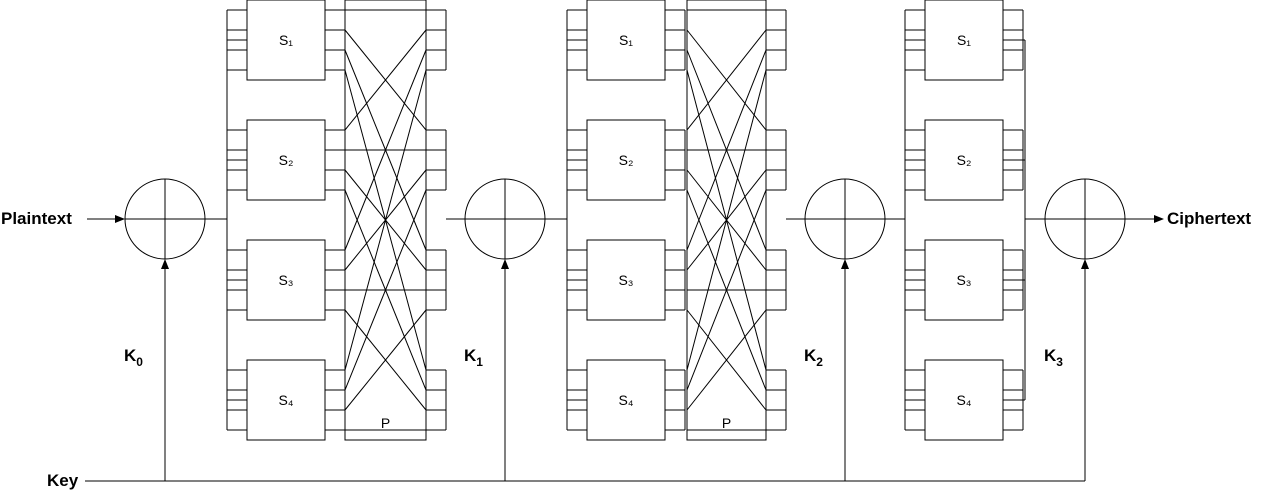 The image size is (1266, 496). I want to click on sbox-label-1-1: S₂, so click(626, 160).